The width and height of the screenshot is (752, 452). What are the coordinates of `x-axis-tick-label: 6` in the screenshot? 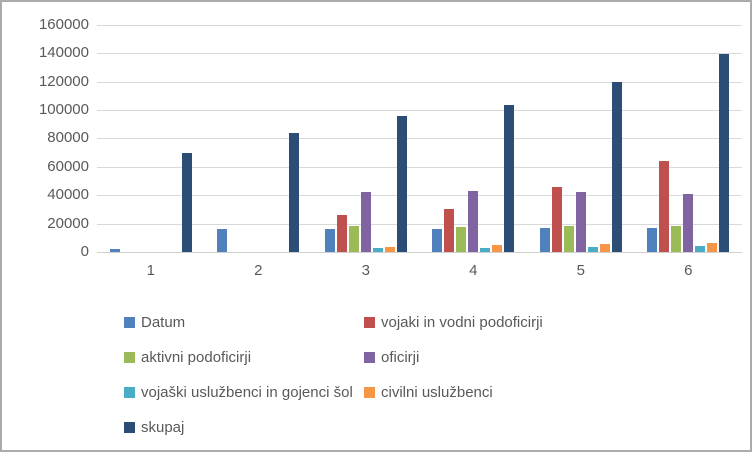 It's located at (688, 270).